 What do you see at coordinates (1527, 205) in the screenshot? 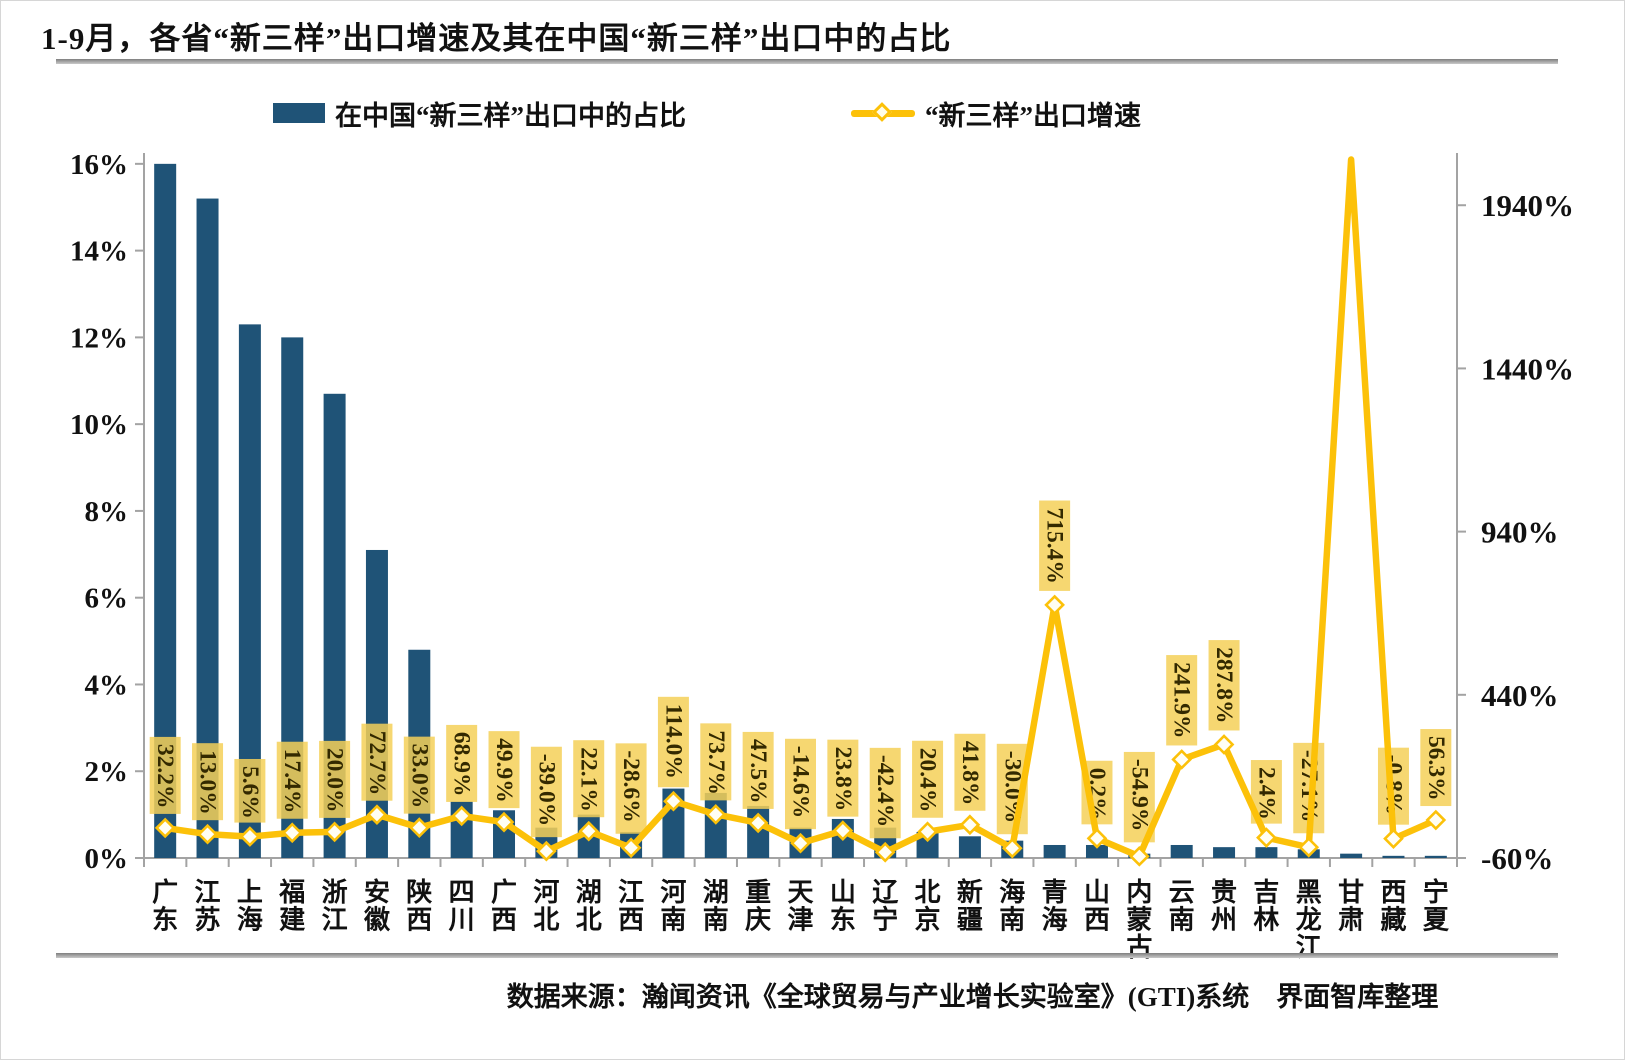
I see `right-axis-tick-label: 1940%` at bounding box center [1527, 205].